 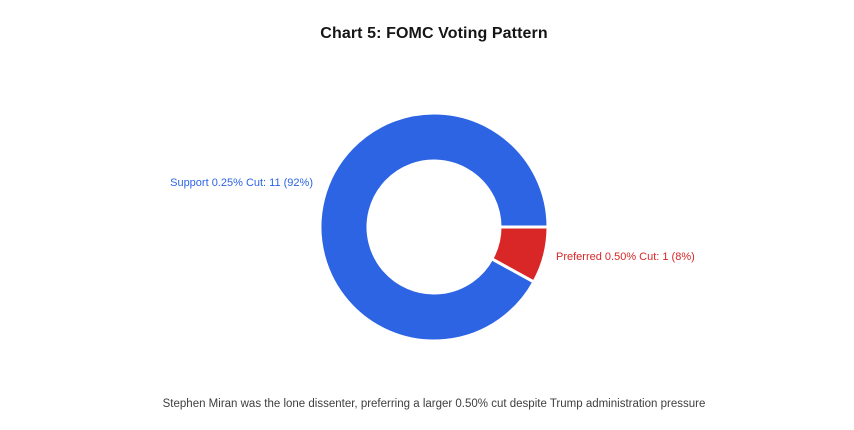 I want to click on segment-label-preferred-050-cut: Preferred 0.50% Cut: 1 (8%), so click(x=625, y=257).